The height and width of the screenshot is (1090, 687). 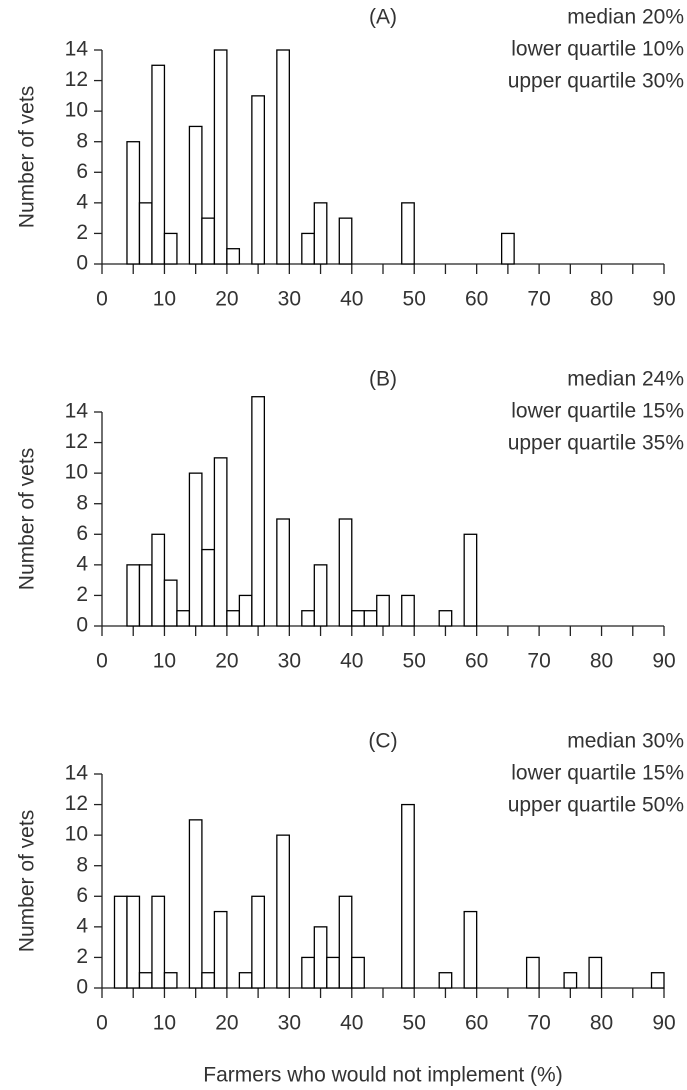 What do you see at coordinates (382, 741) in the screenshot?
I see `panel-label: (C)` at bounding box center [382, 741].